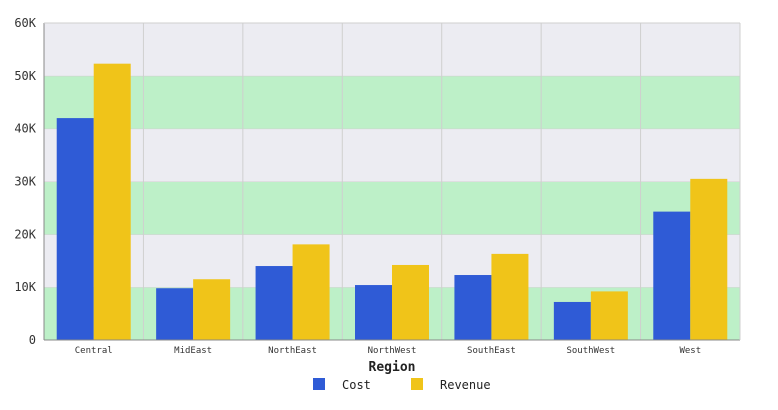 This screenshot has height=410, width=778. What do you see at coordinates (75, 229) in the screenshot?
I see `bar-cost-central` at bounding box center [75, 229].